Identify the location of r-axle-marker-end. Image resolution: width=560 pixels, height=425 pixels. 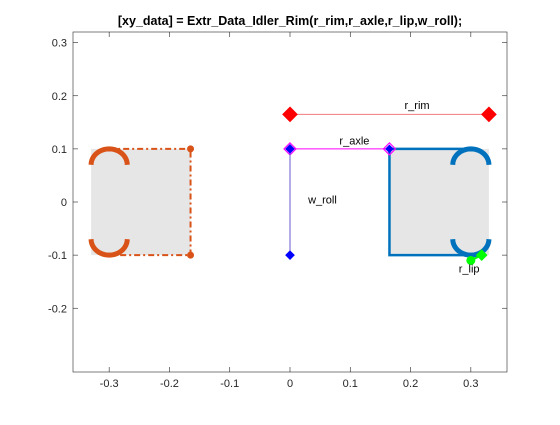
(389, 149).